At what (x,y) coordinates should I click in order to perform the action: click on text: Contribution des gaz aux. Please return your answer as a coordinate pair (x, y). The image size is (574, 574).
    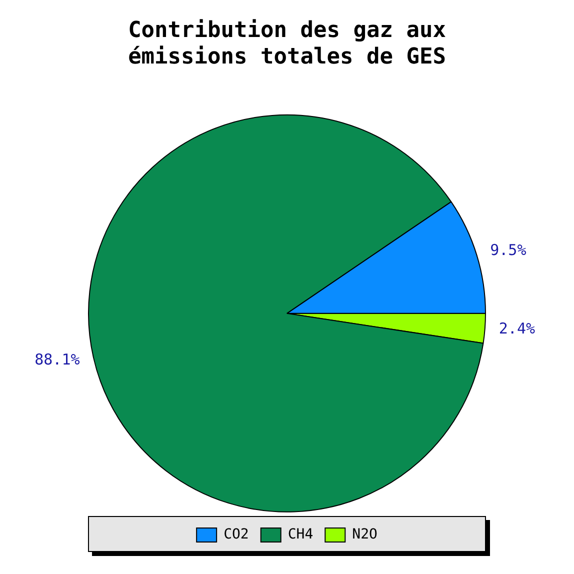
    Looking at the image, I should click on (287, 30).